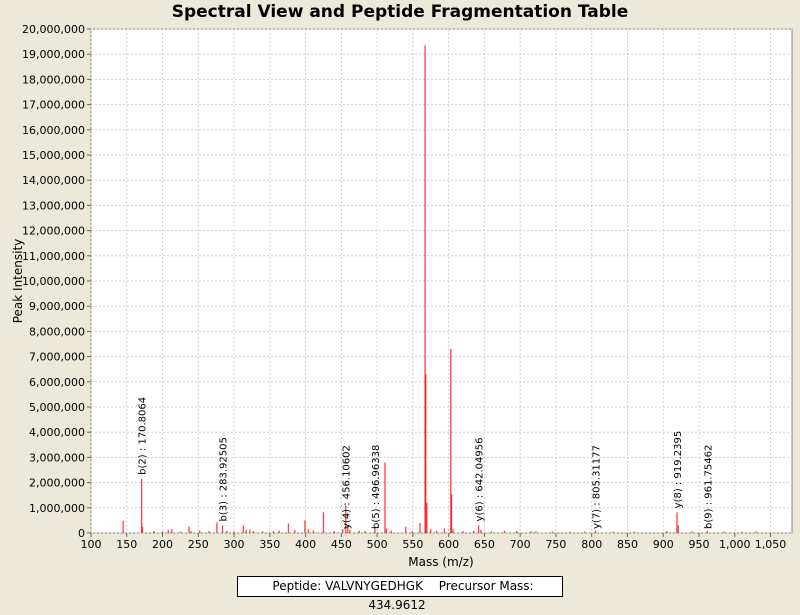  What do you see at coordinates (53, 29) in the screenshot?
I see `y-tick-label: 20,000,000` at bounding box center [53, 29].